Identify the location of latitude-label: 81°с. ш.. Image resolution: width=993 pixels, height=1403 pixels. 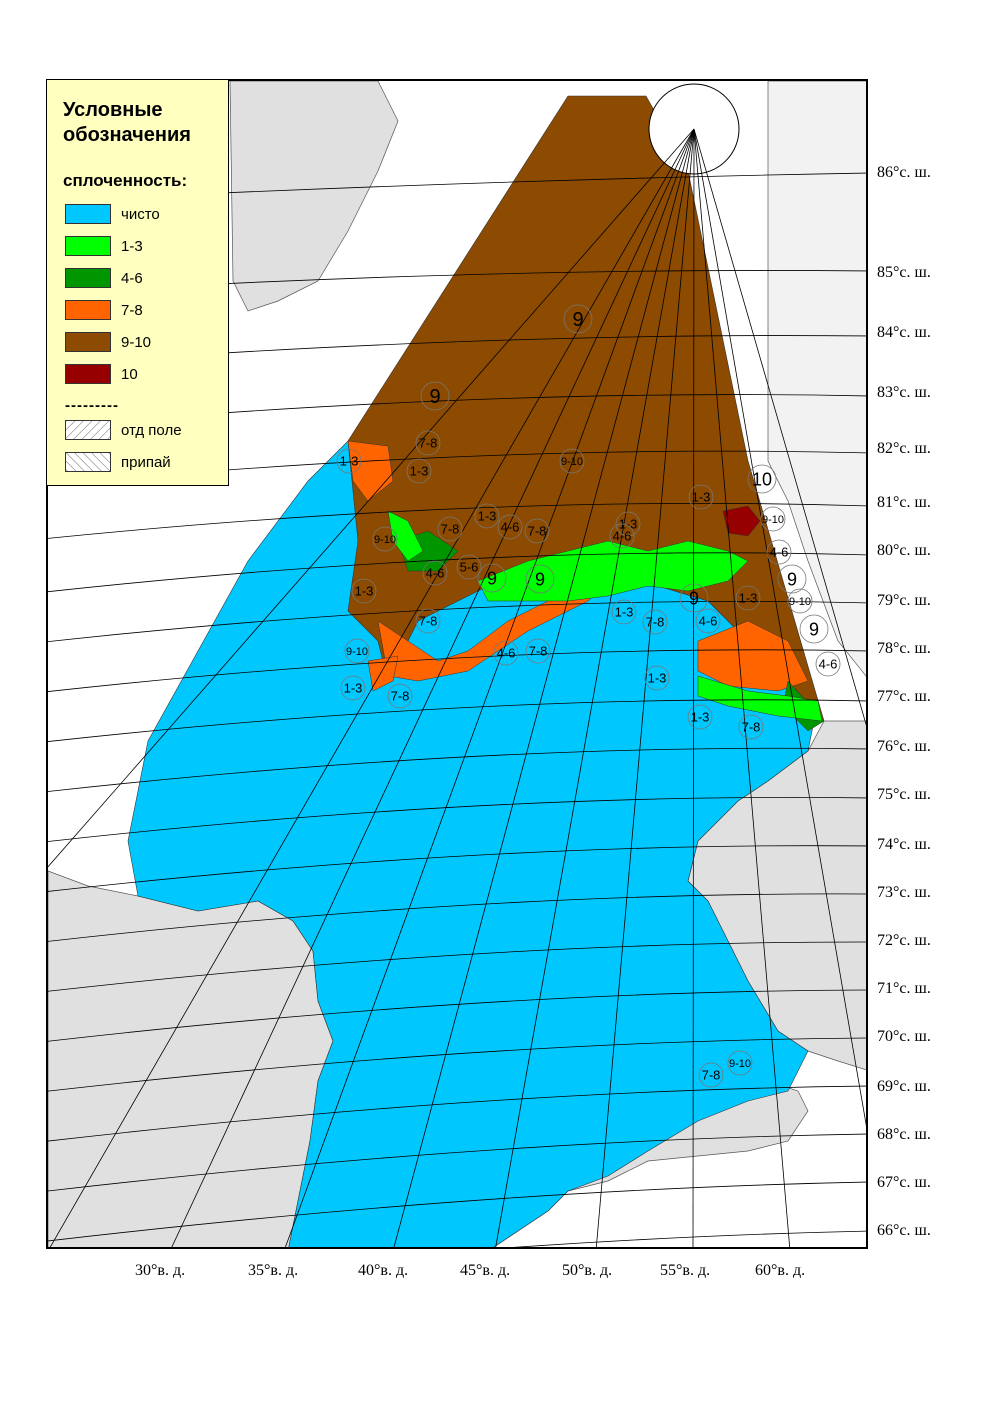
(904, 502).